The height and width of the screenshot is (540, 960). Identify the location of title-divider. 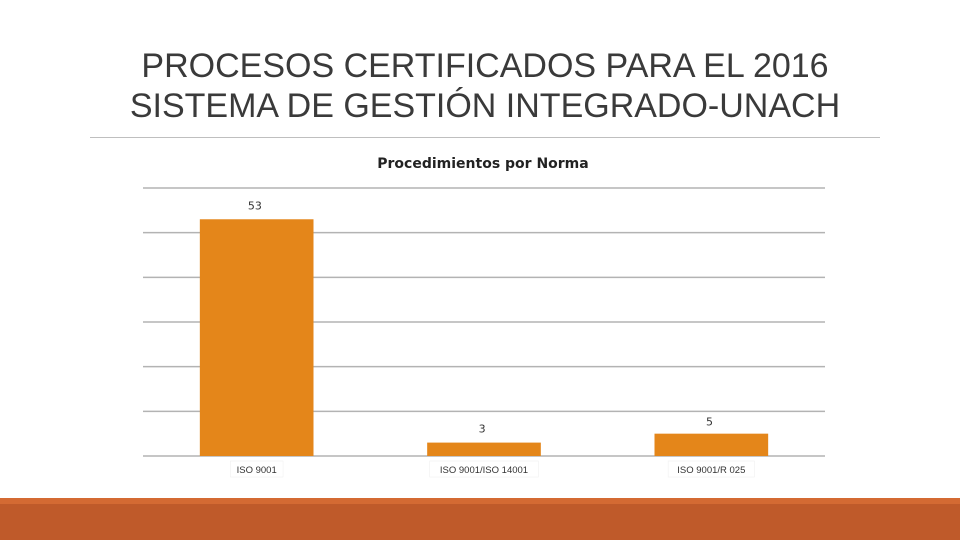
(485, 137).